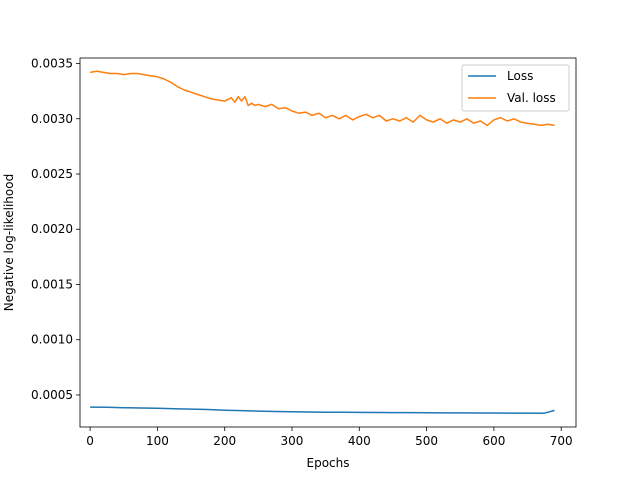 This screenshot has height=480, width=640. I want to click on y-tick-label: 0.0015, so click(52, 284).